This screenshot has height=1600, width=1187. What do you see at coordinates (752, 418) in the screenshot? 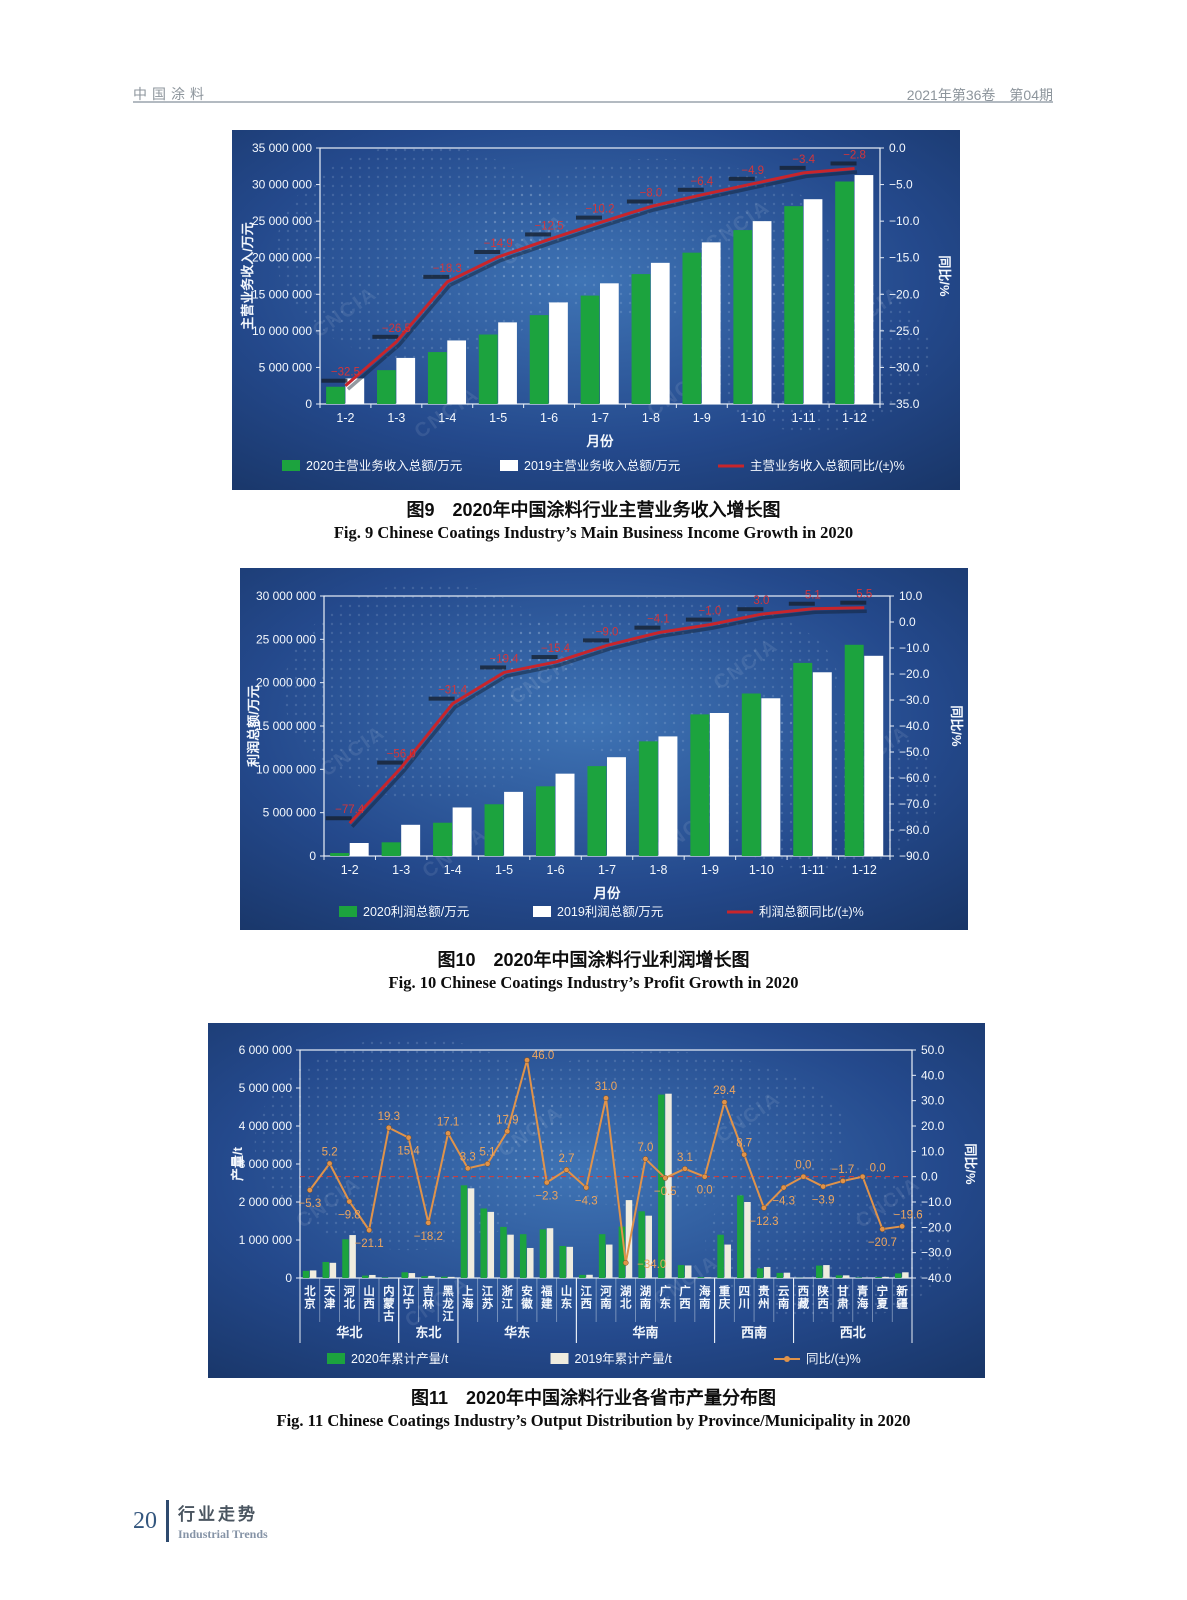
I see `x-tick-label: 1-10` at bounding box center [752, 418].